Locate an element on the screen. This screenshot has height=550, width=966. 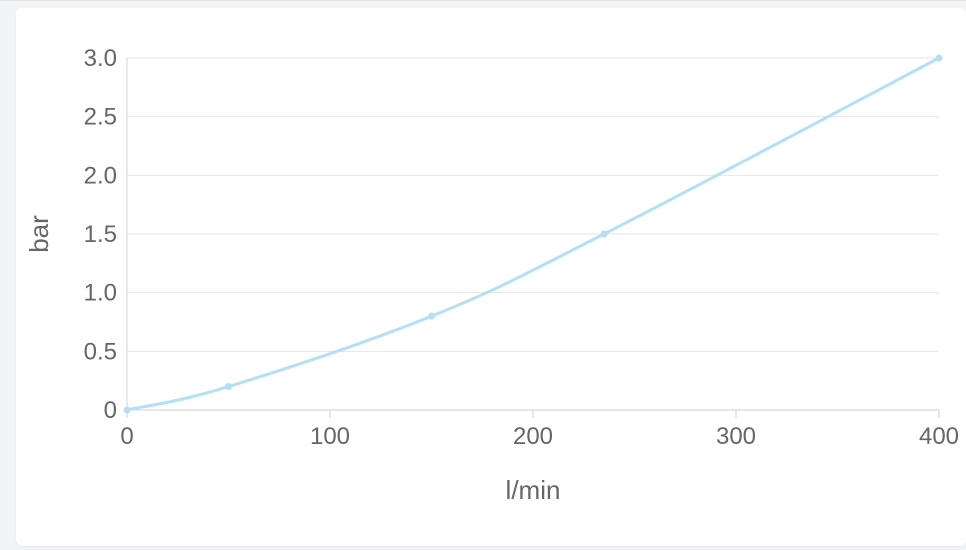
y-tick-label: 1.0 is located at coordinates (100, 293).